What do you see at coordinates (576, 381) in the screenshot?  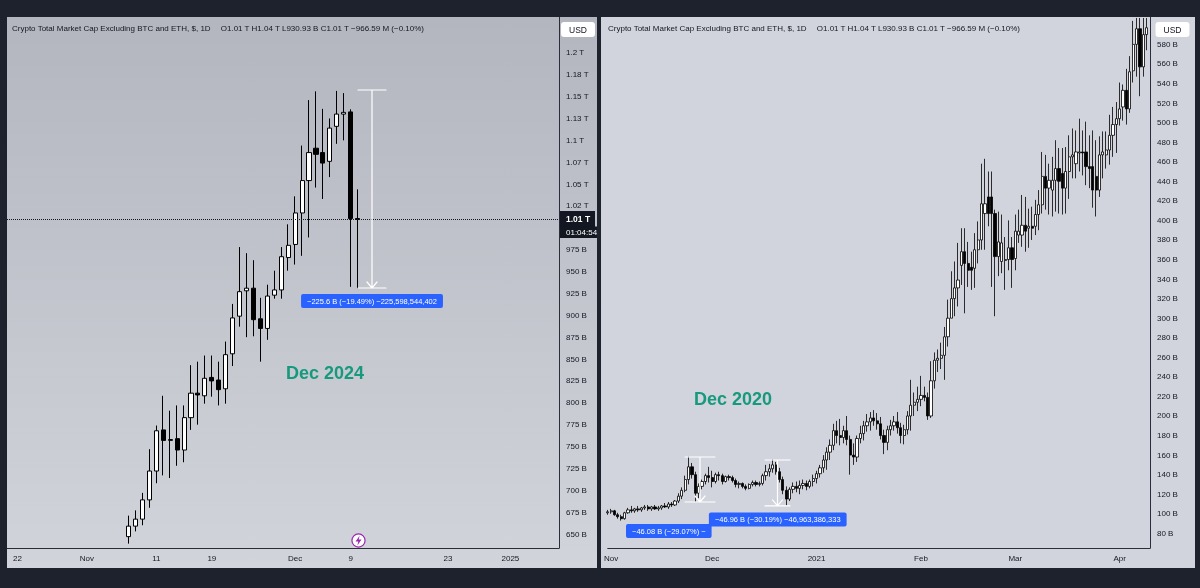 I see `y-tick-label: 825 B` at bounding box center [576, 381].